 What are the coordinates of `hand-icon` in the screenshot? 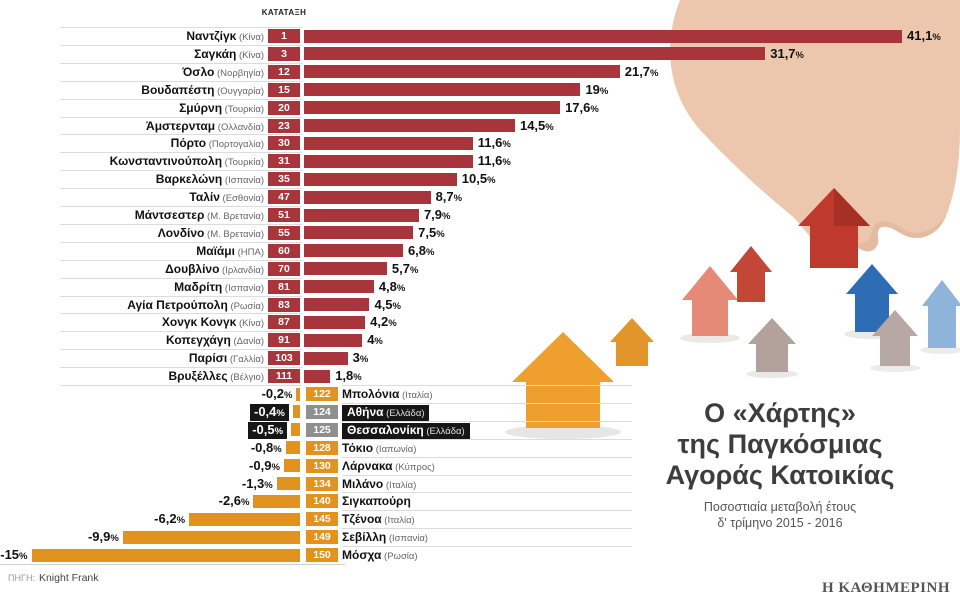 It's located at (815, 127).